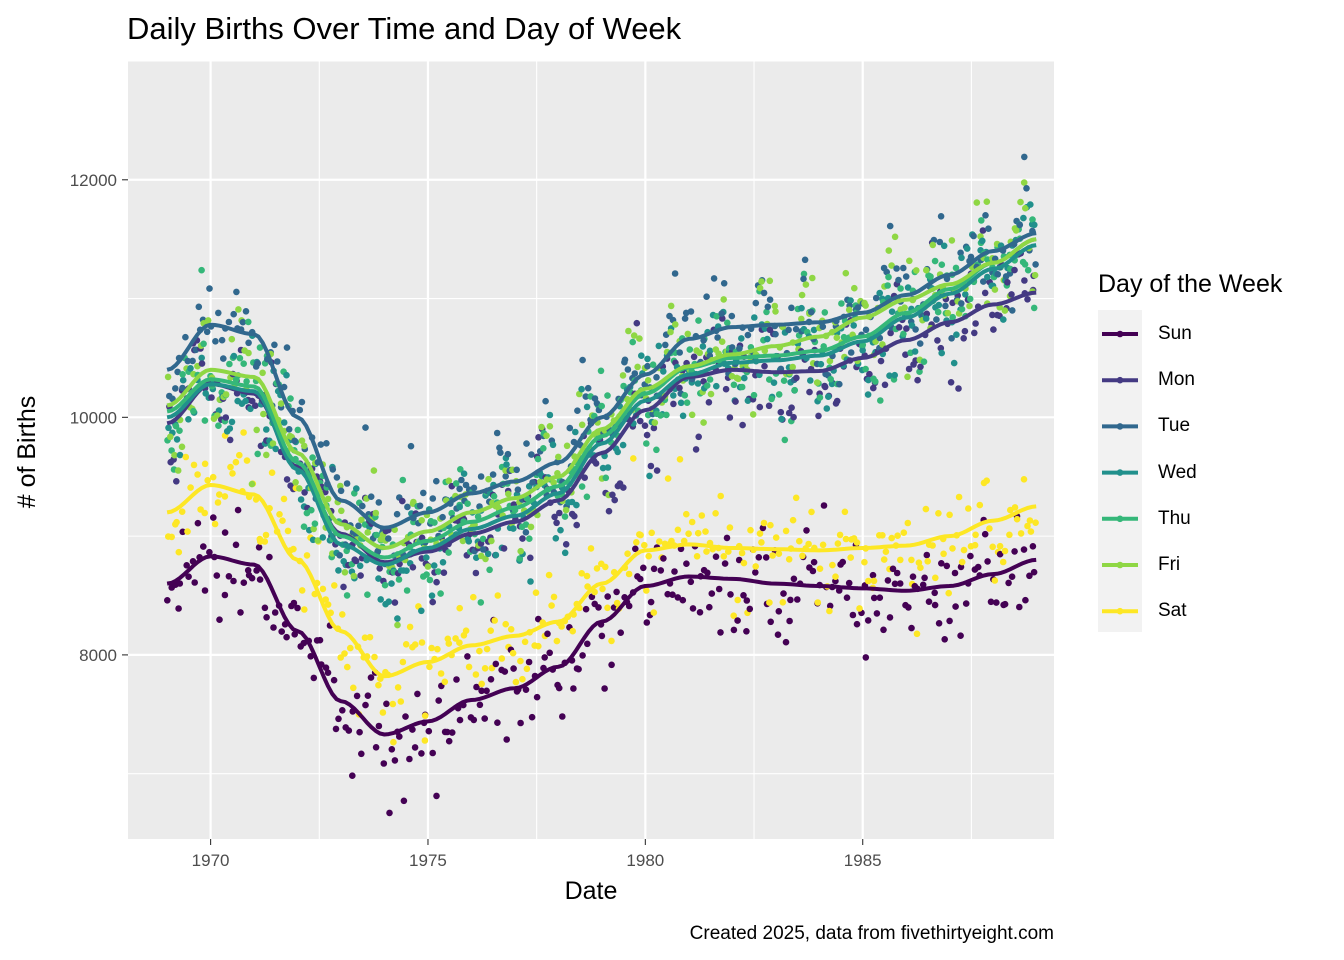  Describe the element at coordinates (1175, 333) in the screenshot. I see `legend-label-sun: Sun` at that location.